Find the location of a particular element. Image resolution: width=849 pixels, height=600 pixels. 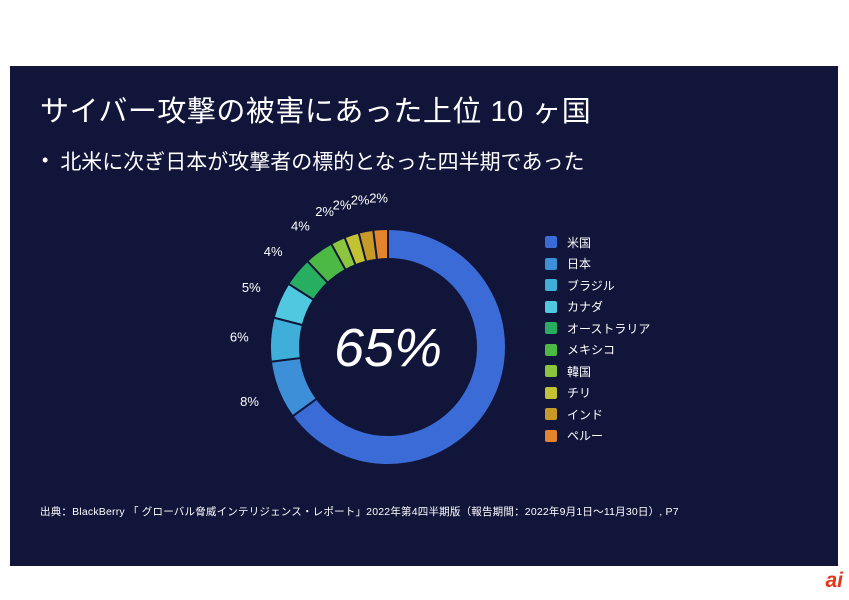

legend-label: 韓国 is located at coordinates (579, 371).